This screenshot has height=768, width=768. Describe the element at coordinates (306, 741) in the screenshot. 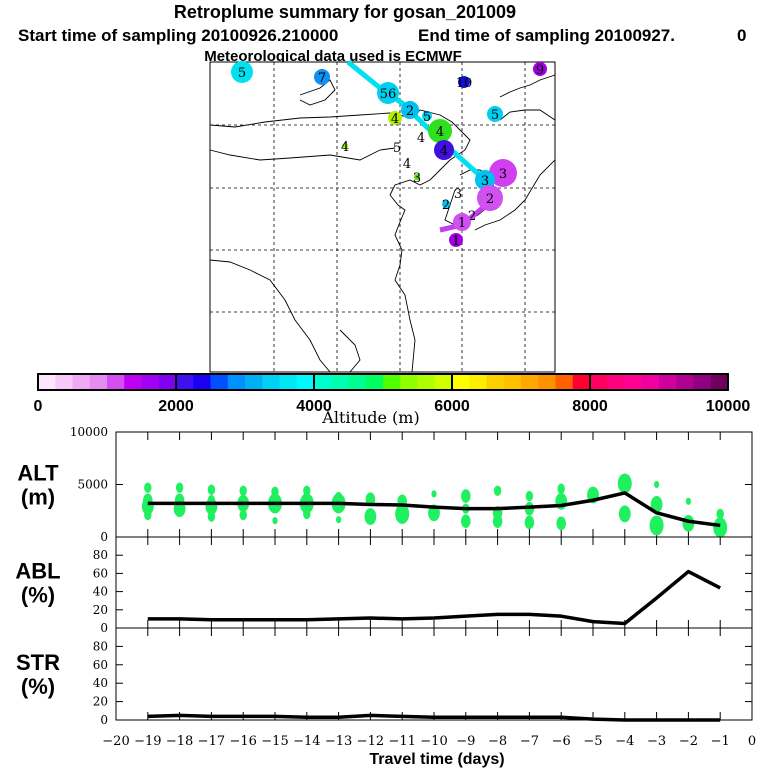

I see `x-tick-label: −14` at that location.